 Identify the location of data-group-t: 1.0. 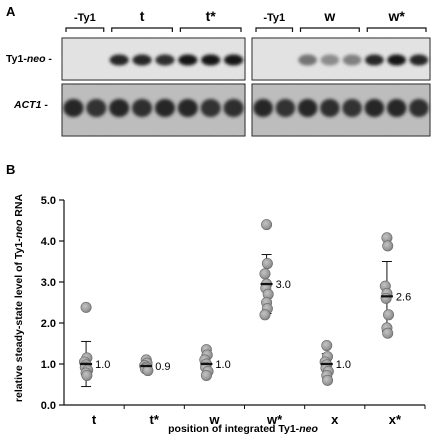
(94, 344).